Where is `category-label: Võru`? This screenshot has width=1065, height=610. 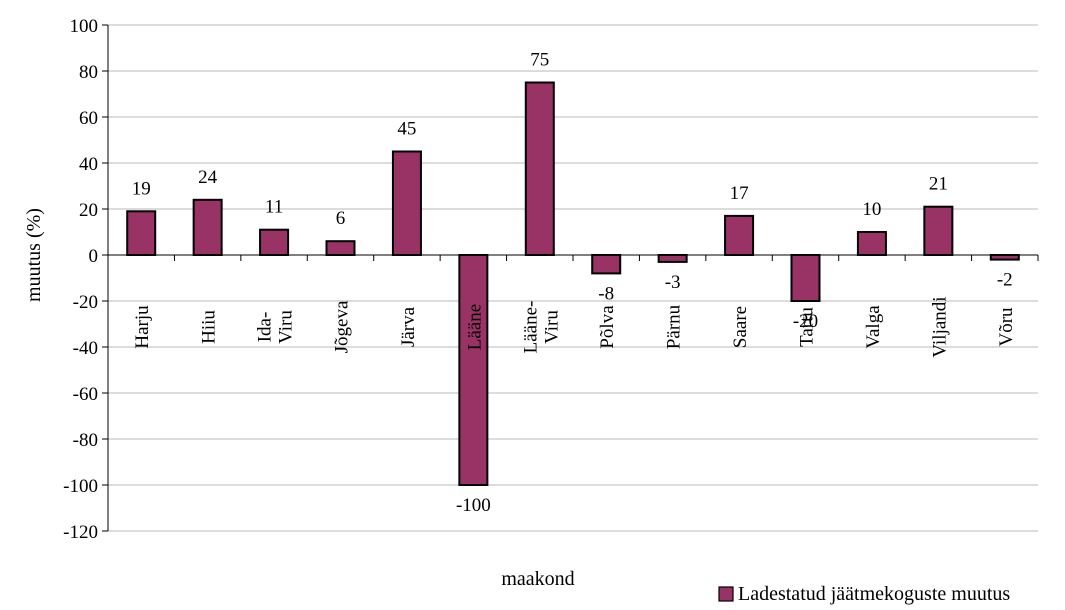
category-label: Võru is located at coordinates (1006, 327).